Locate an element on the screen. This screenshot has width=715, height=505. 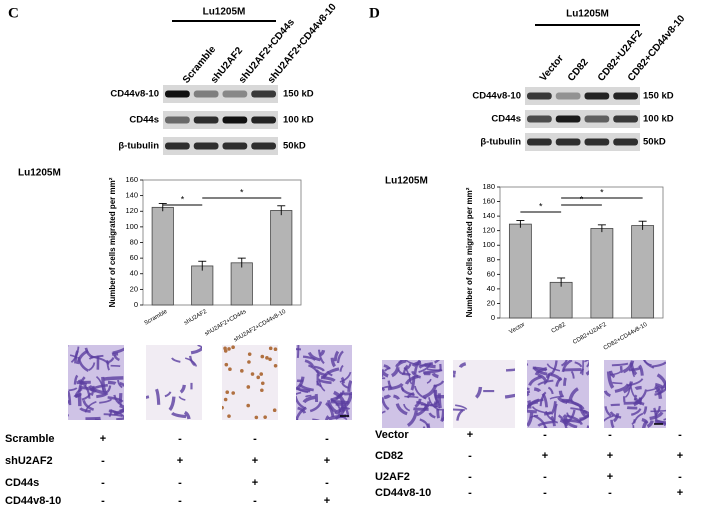
y-tick-label: 60 is located at coordinates (134, 257).